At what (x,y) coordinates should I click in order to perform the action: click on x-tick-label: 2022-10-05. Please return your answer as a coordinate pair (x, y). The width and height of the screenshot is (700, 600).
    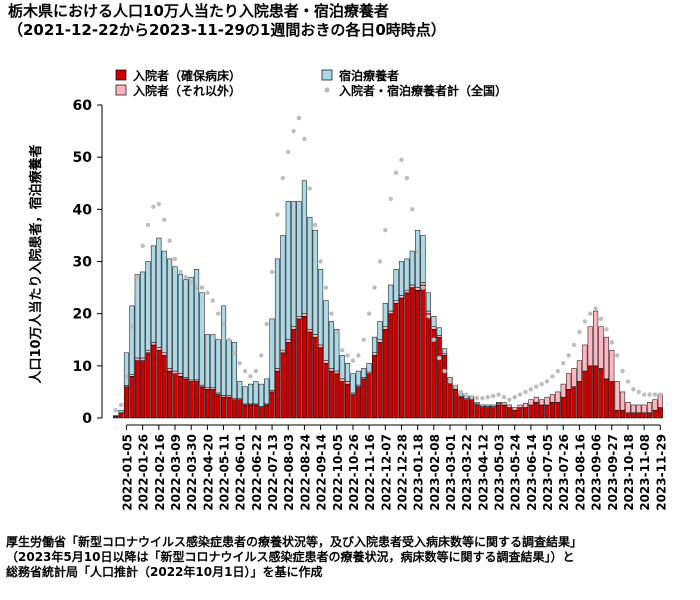
    Looking at the image, I should click on (338, 472).